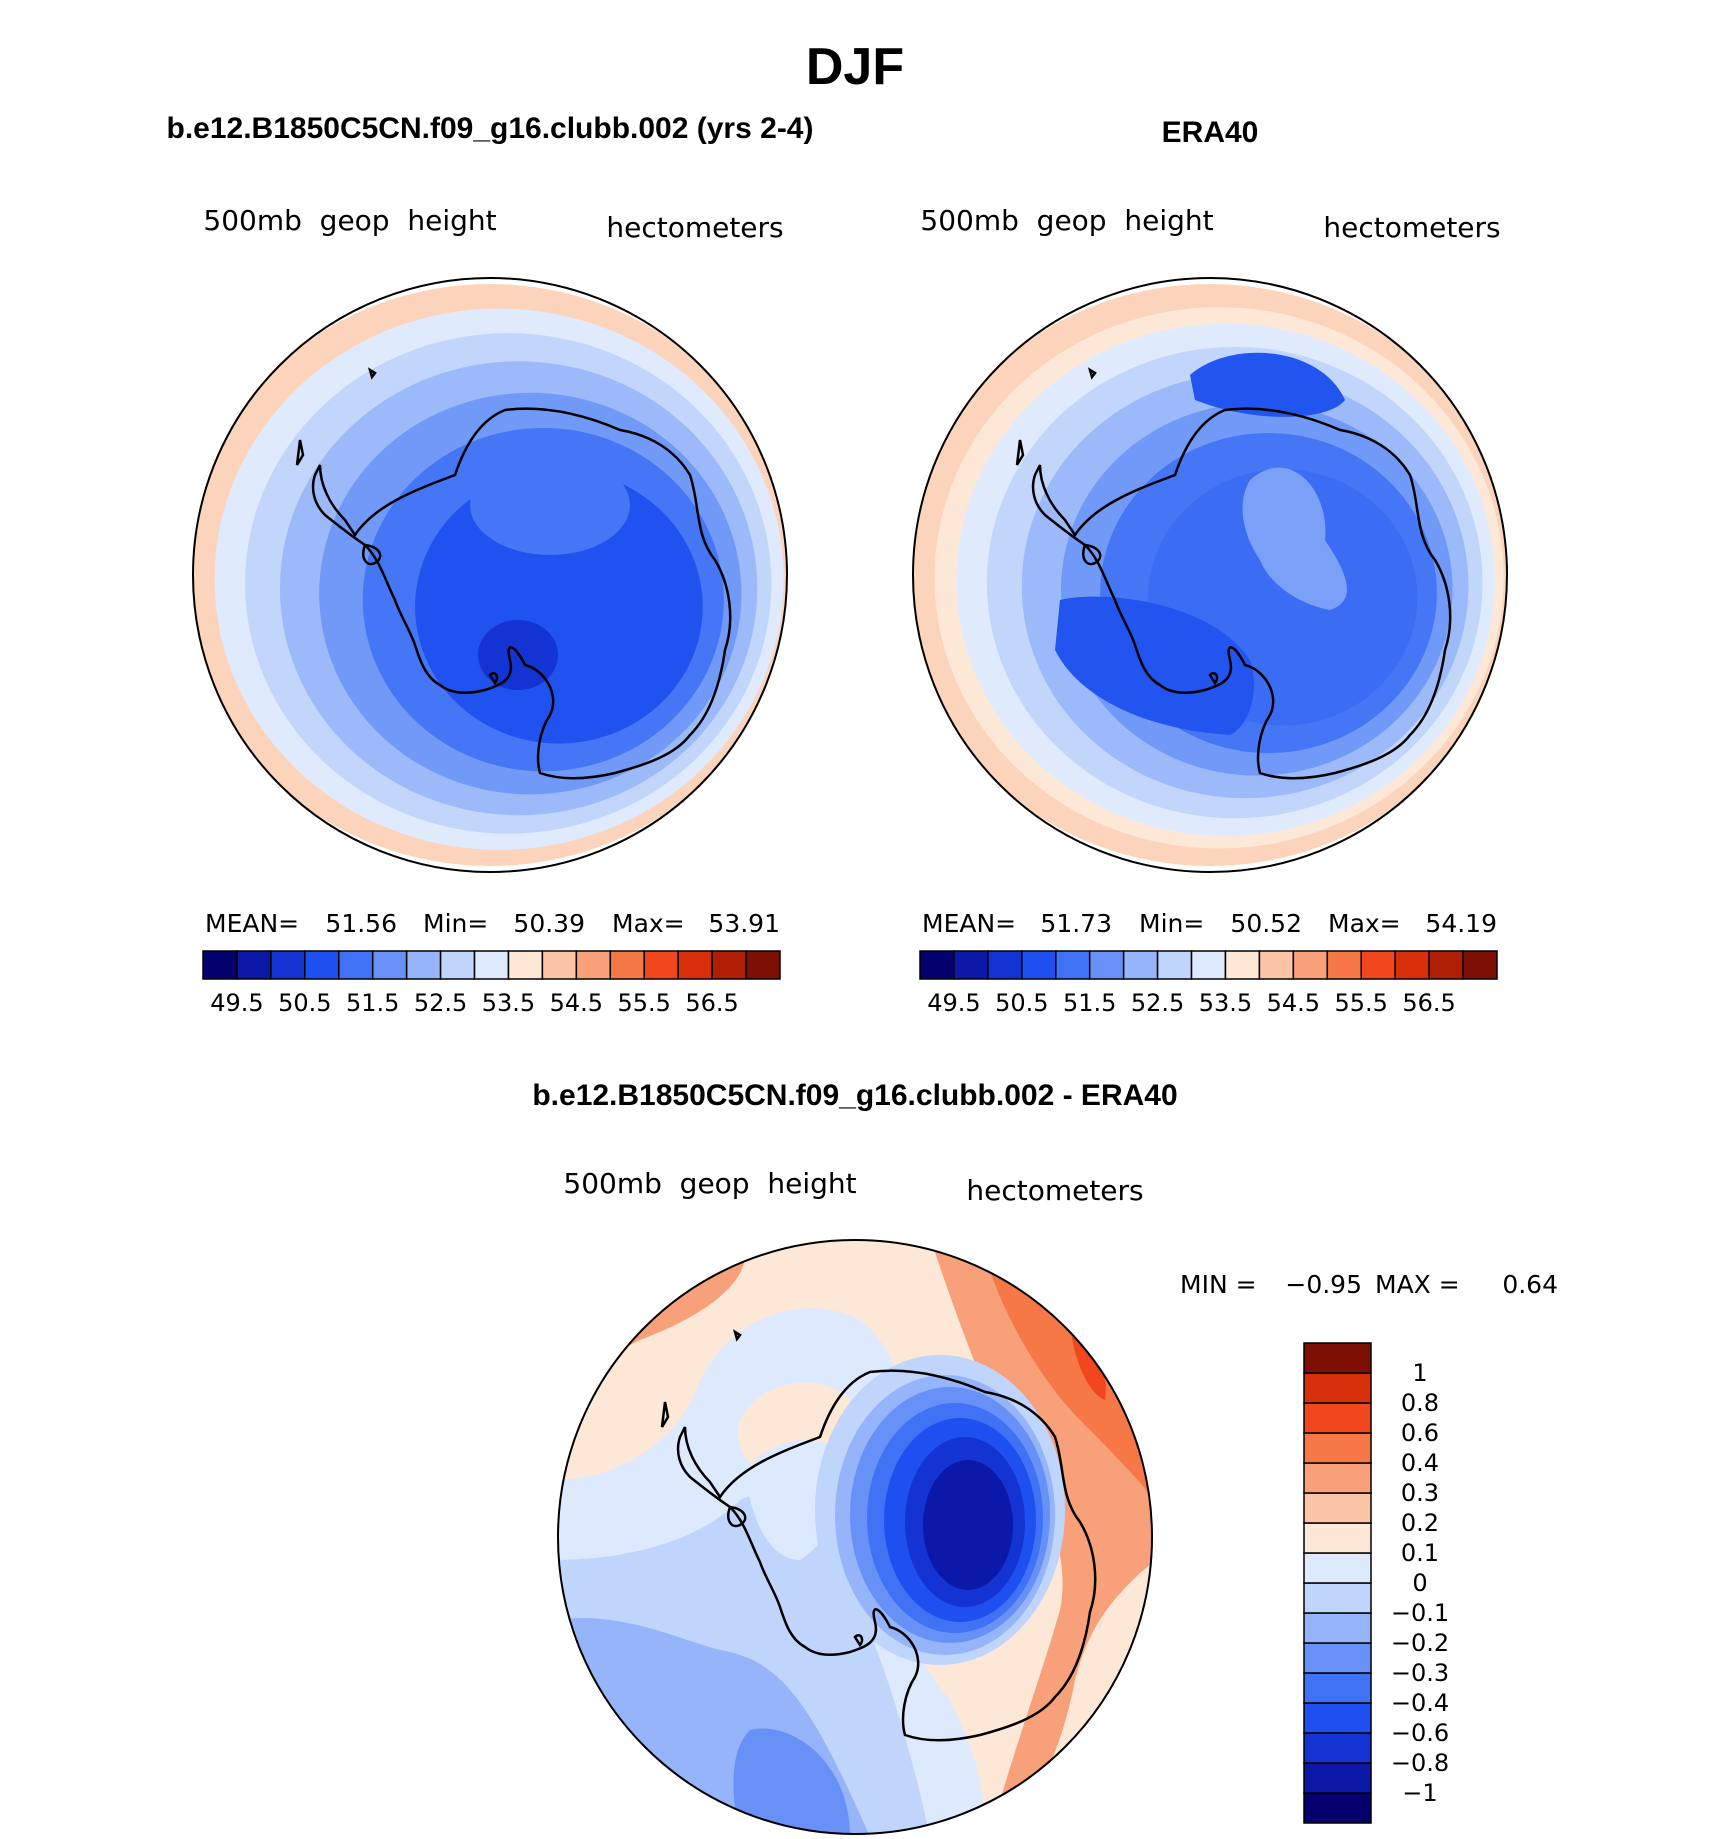 The image size is (1710, 1839). Describe the element at coordinates (648, 923) in the screenshot. I see `model-max-label: Max=` at that location.